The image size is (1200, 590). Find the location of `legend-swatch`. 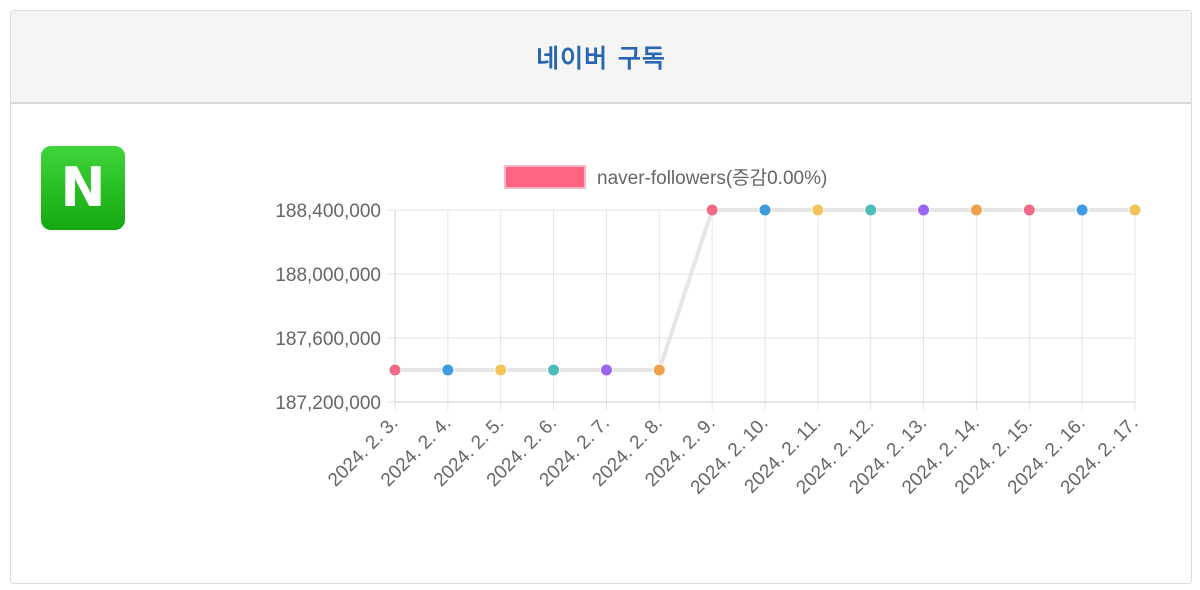

legend-swatch is located at coordinates (545, 177).